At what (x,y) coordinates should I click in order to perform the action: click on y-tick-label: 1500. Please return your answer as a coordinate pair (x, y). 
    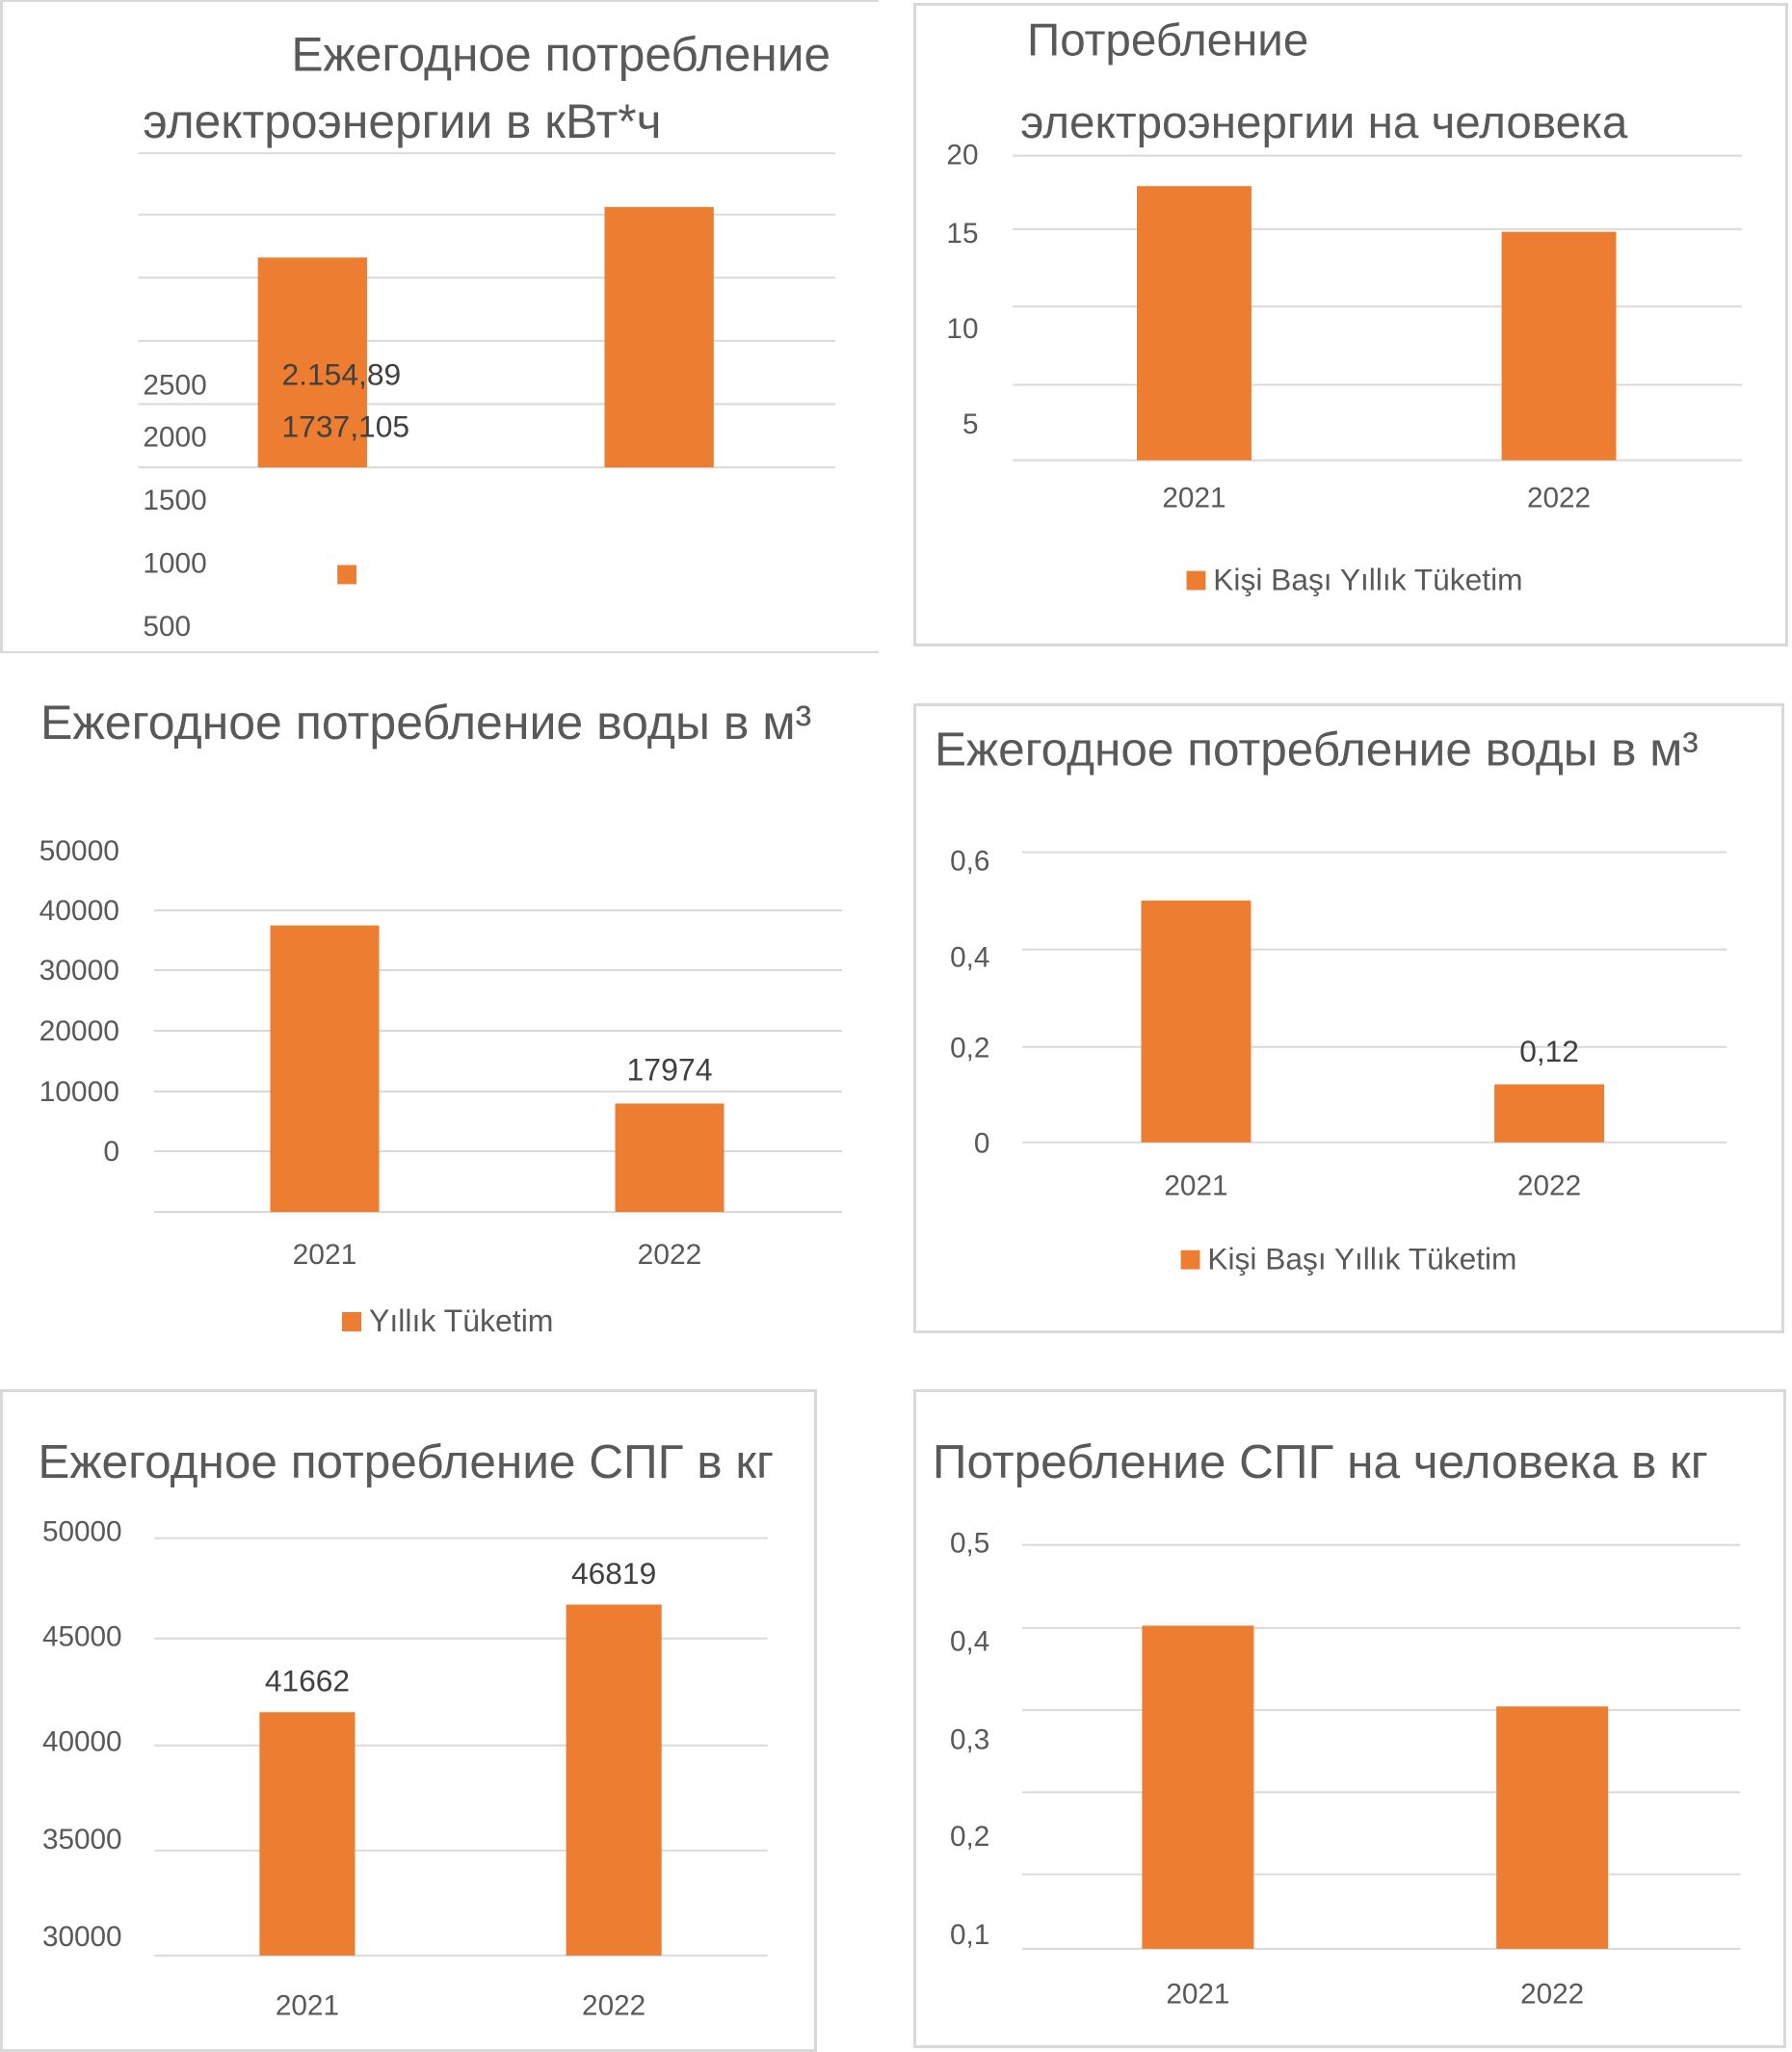
    Looking at the image, I should click on (174, 500).